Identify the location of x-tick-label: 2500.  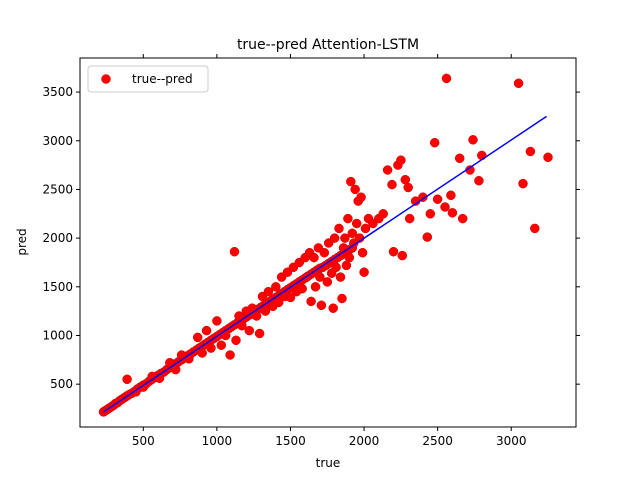
(437, 441).